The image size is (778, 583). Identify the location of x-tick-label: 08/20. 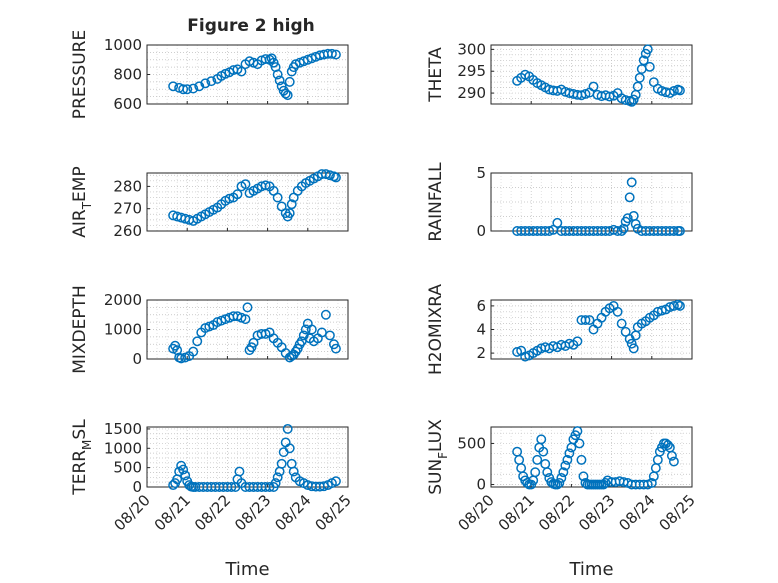
(132, 512).